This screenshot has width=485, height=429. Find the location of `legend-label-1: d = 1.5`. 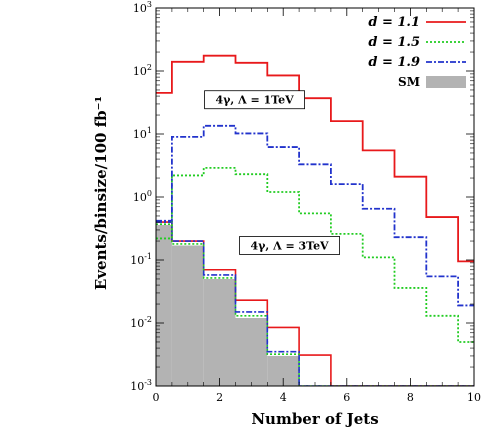

legend-label-1: d = 1.5 is located at coordinates (394, 42).